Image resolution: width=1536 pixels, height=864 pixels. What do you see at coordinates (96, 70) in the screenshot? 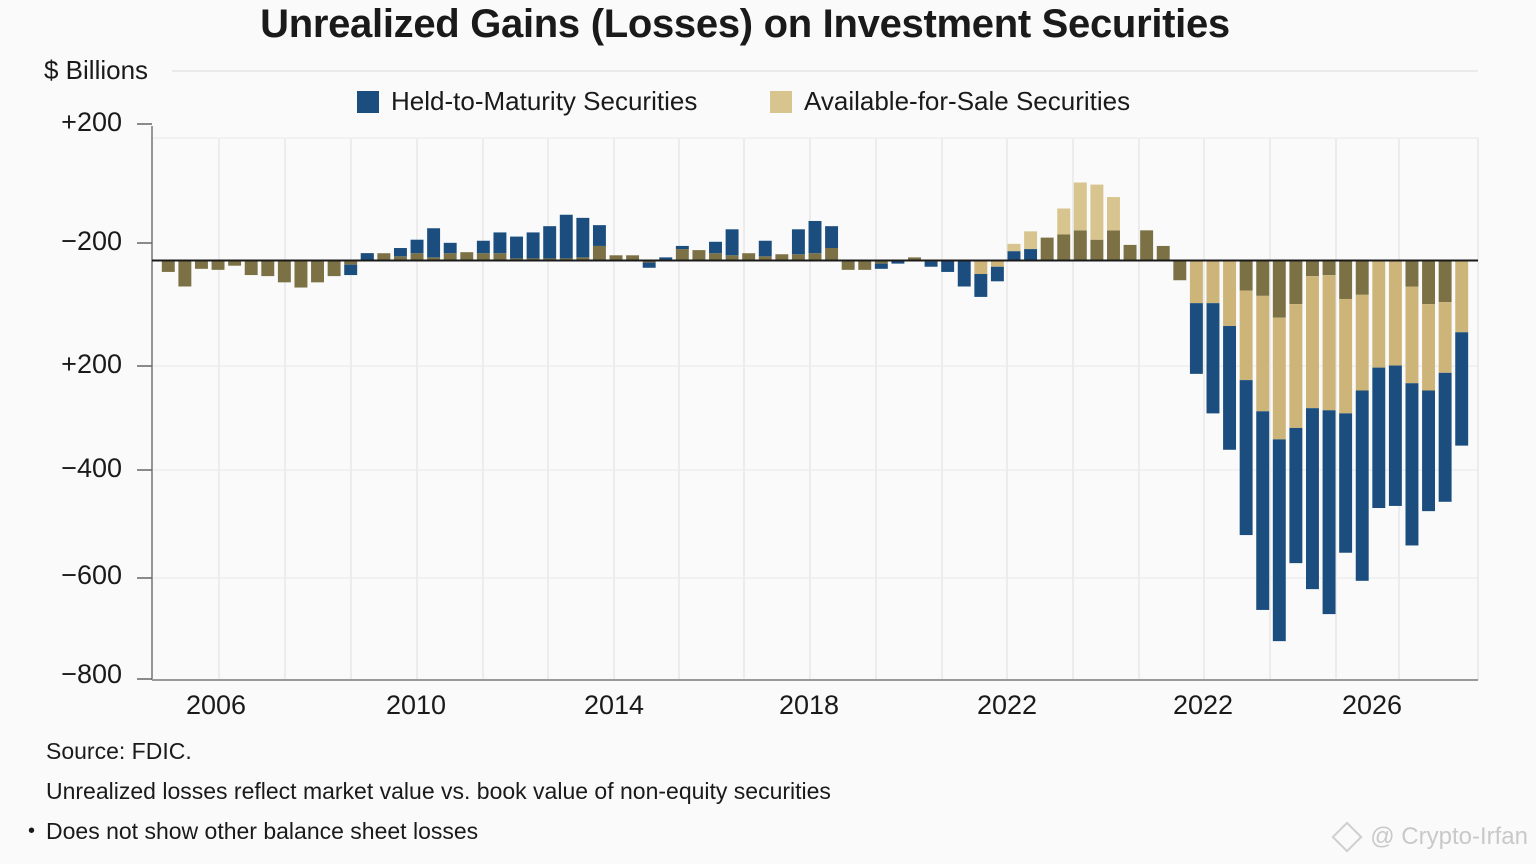
I see `y-axis-unit-label: $ Billions` at bounding box center [96, 70].